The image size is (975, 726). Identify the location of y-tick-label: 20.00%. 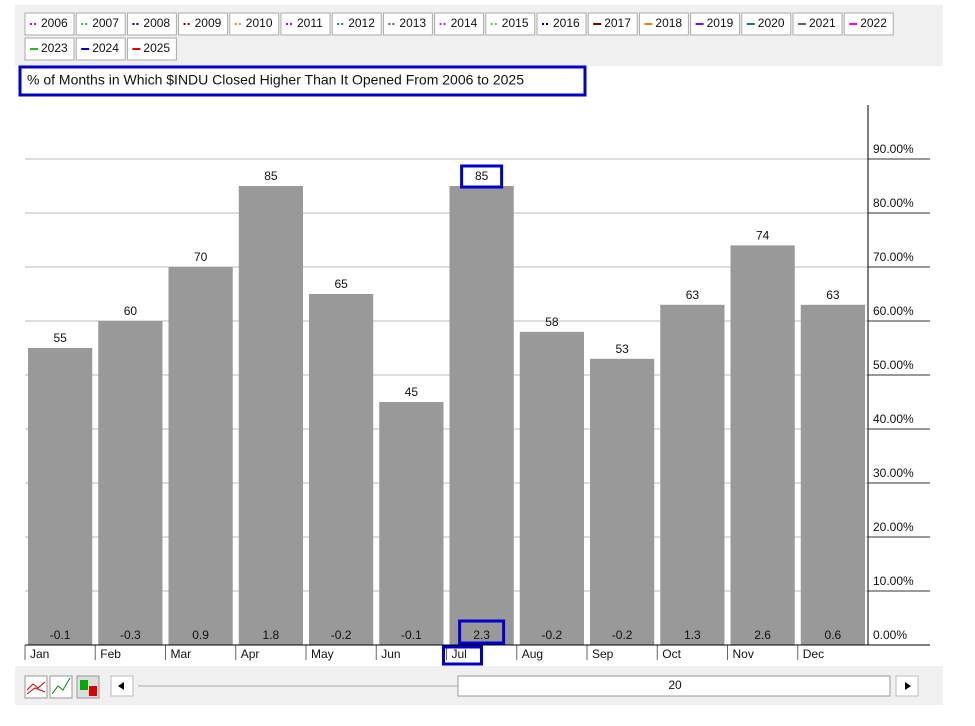
(893, 527).